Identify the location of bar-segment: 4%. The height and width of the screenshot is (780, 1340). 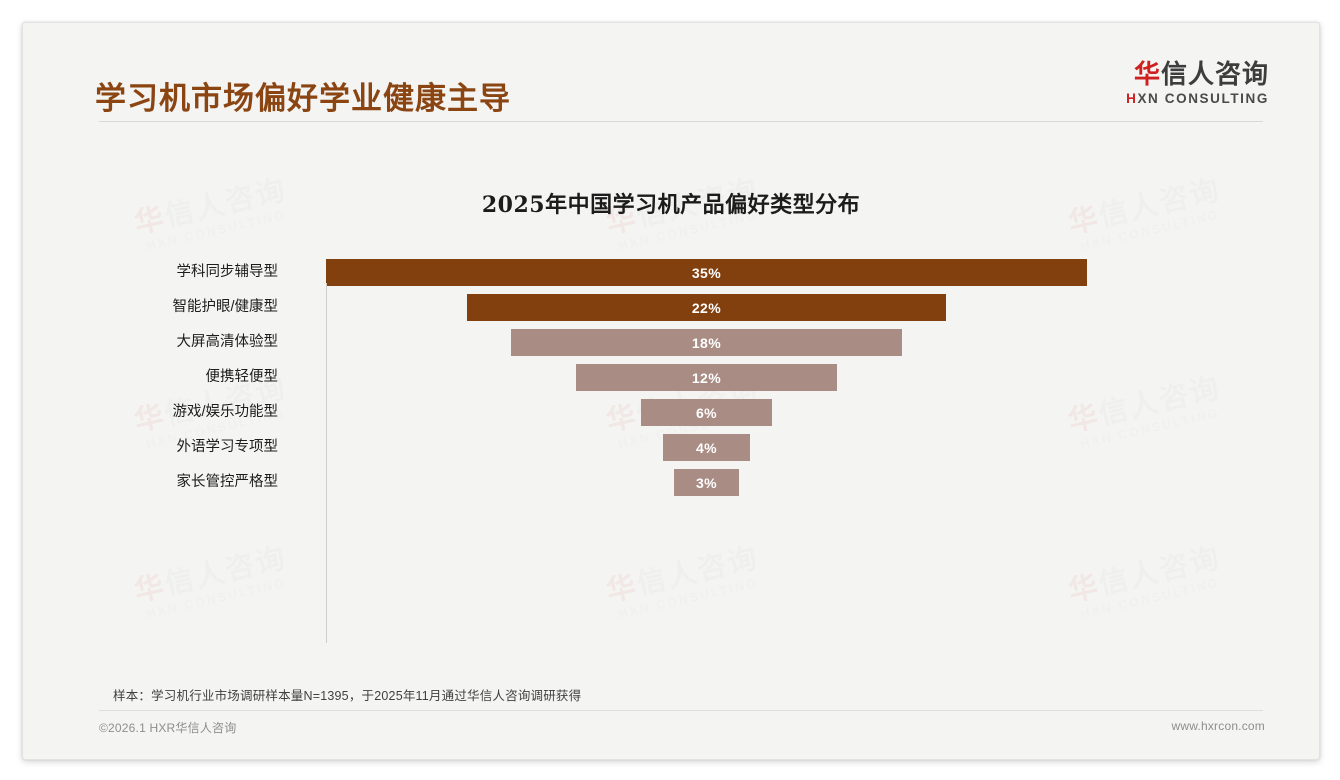
(706, 447).